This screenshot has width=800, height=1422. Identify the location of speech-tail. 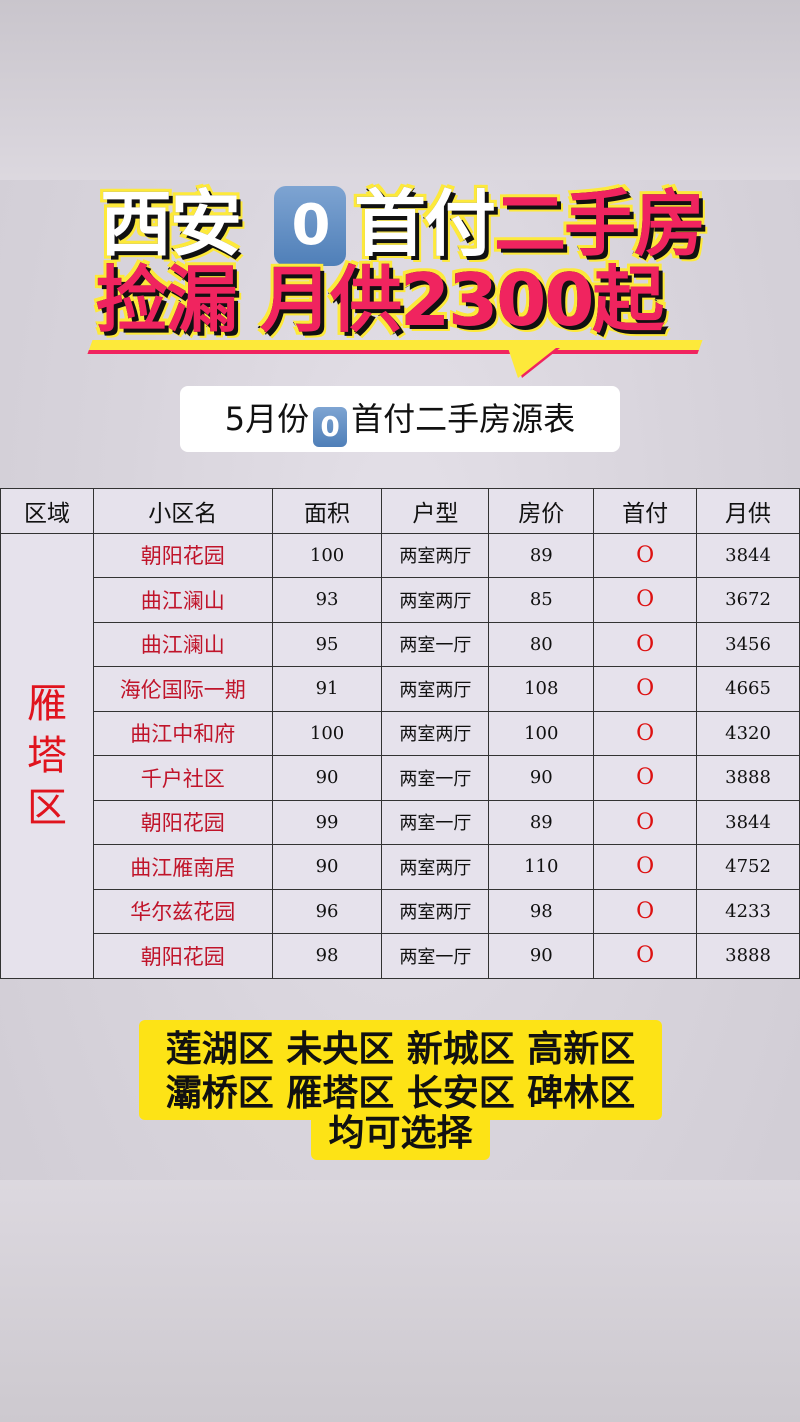
(532, 363).